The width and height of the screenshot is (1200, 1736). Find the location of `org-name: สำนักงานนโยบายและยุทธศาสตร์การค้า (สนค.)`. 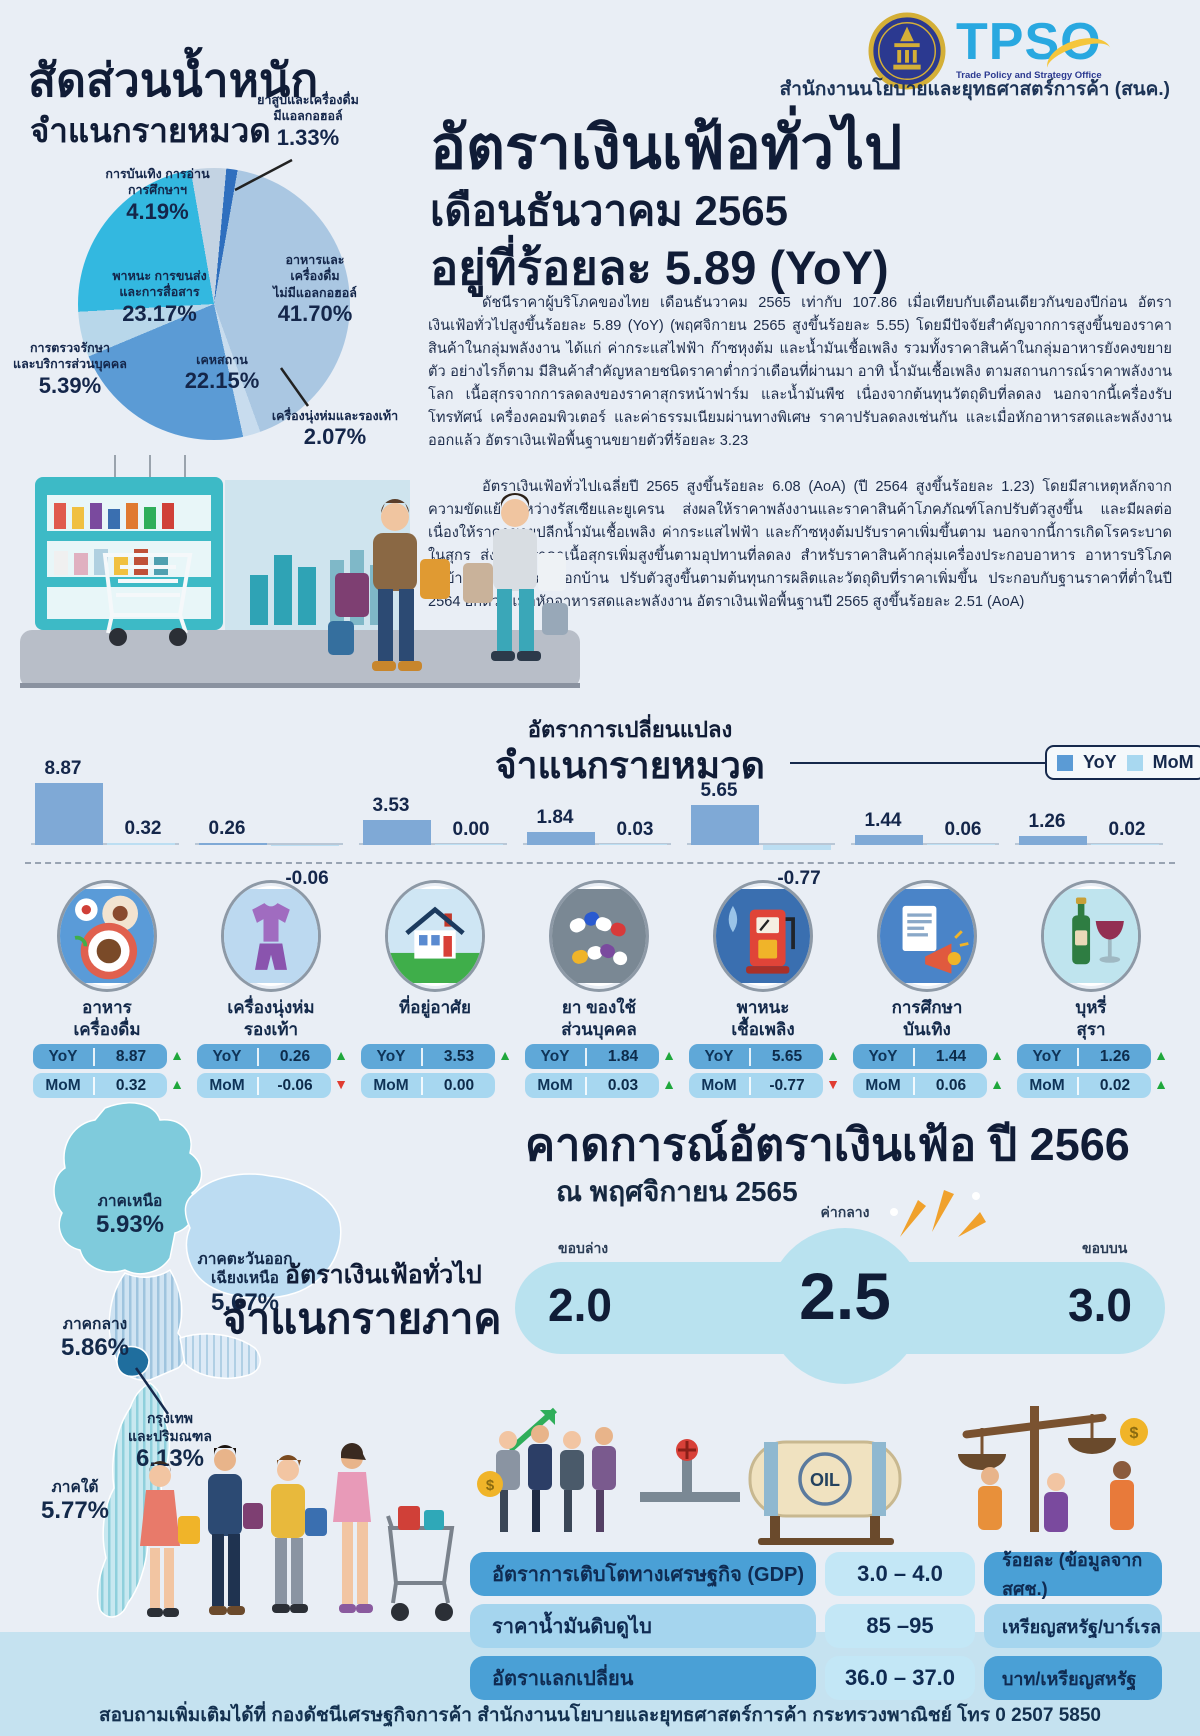

org-name: สำนักงานนโยบายและยุทธศาสตร์การค้า (สนค.) is located at coordinates (974, 89).